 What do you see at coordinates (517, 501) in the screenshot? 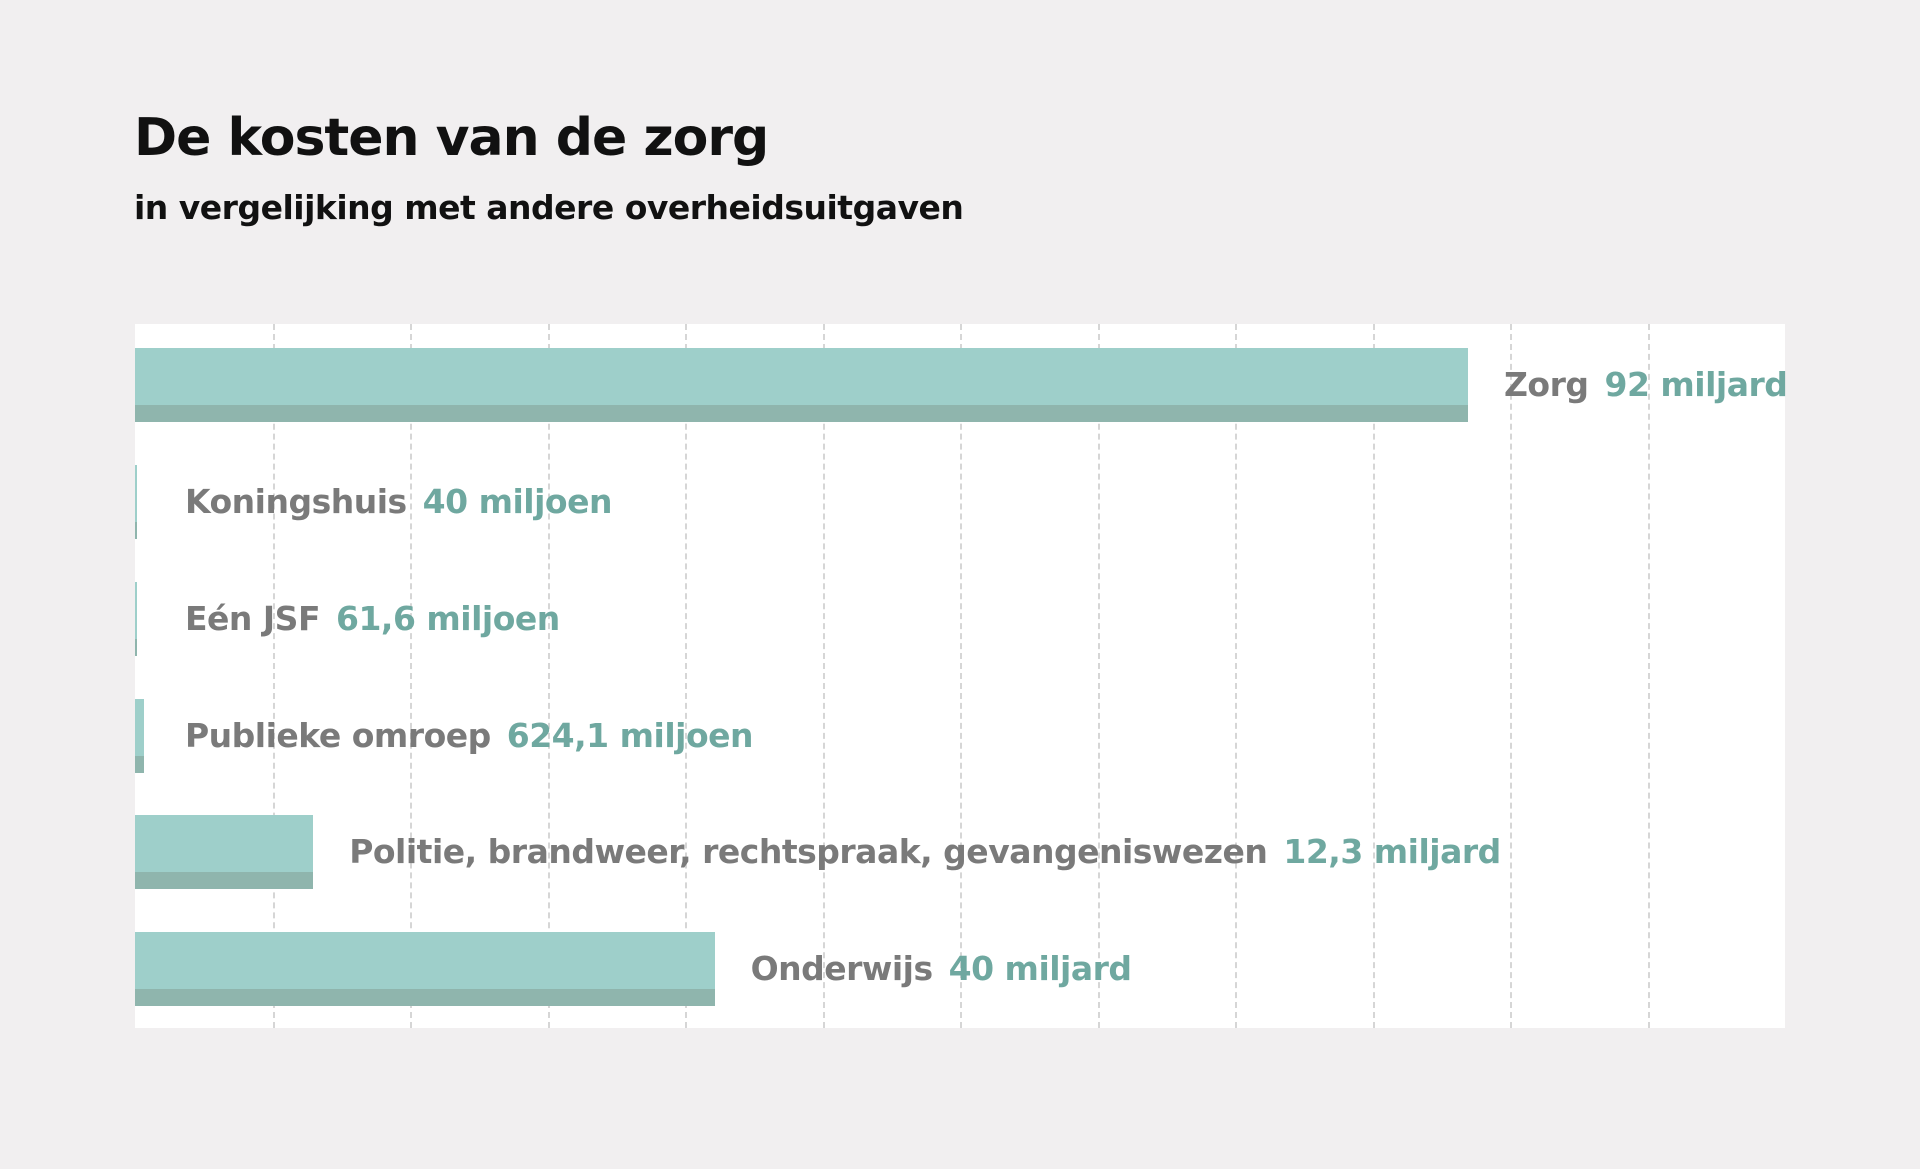
I see `value-label: 40 miljoen` at bounding box center [517, 501].